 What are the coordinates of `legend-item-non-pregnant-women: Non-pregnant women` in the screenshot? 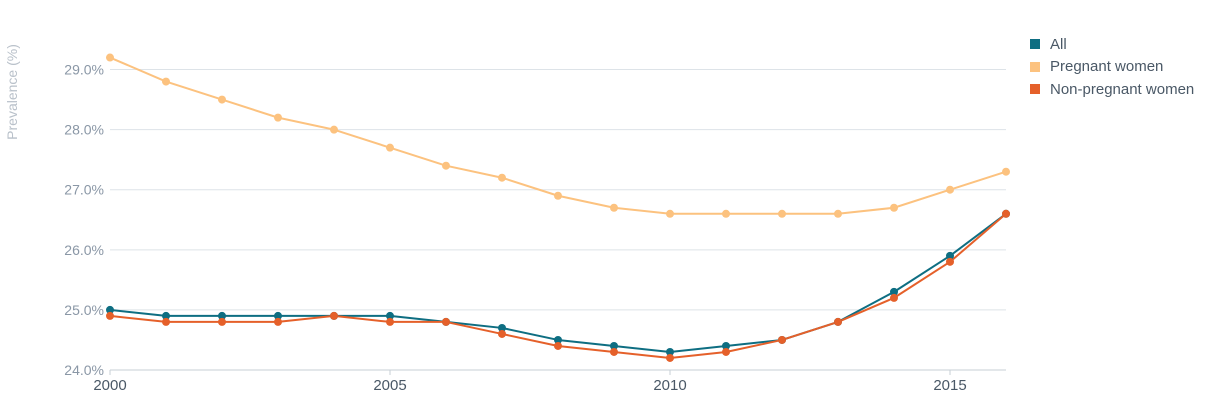 It's located at (1112, 89).